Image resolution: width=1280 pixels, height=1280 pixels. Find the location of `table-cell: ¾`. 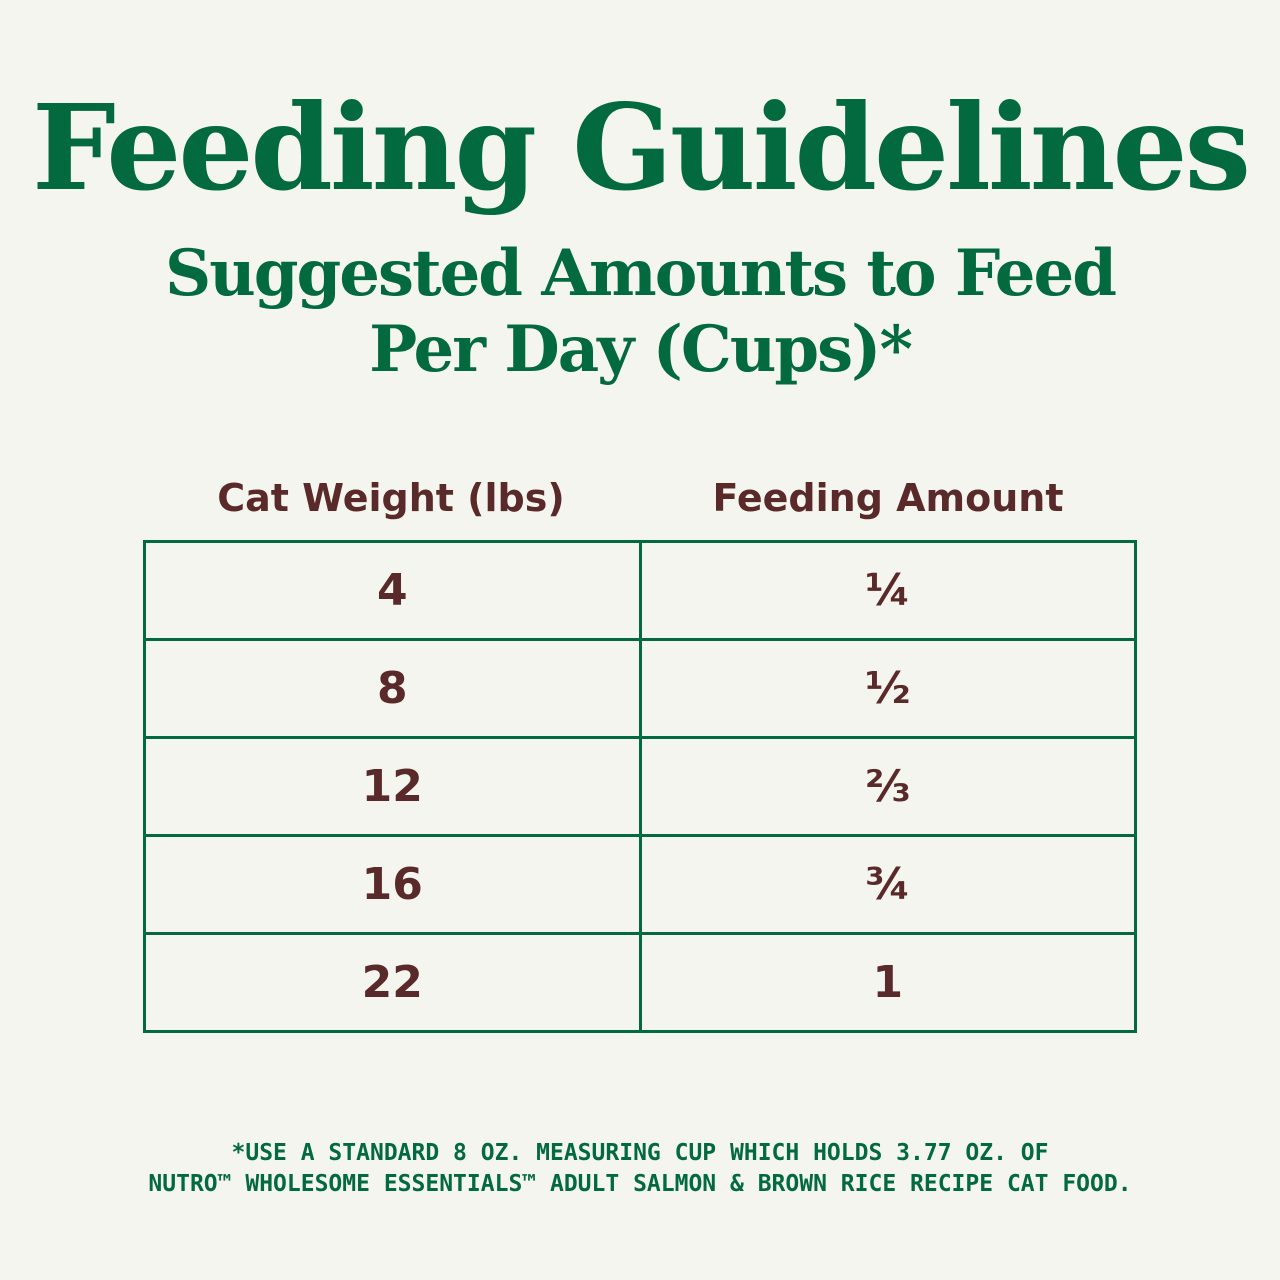

table-cell: ¾ is located at coordinates (887, 884).